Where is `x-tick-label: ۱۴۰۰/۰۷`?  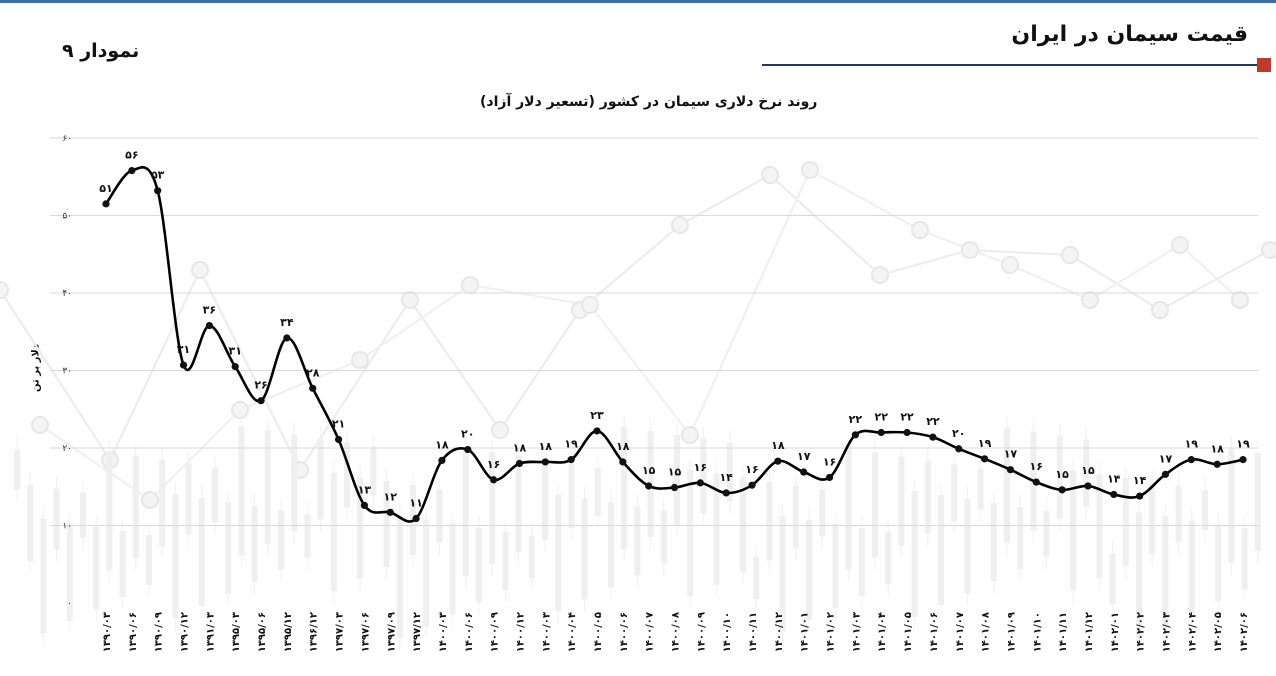 x-tick-label: ۱۴۰۰/۰۷ is located at coordinates (650, 632).